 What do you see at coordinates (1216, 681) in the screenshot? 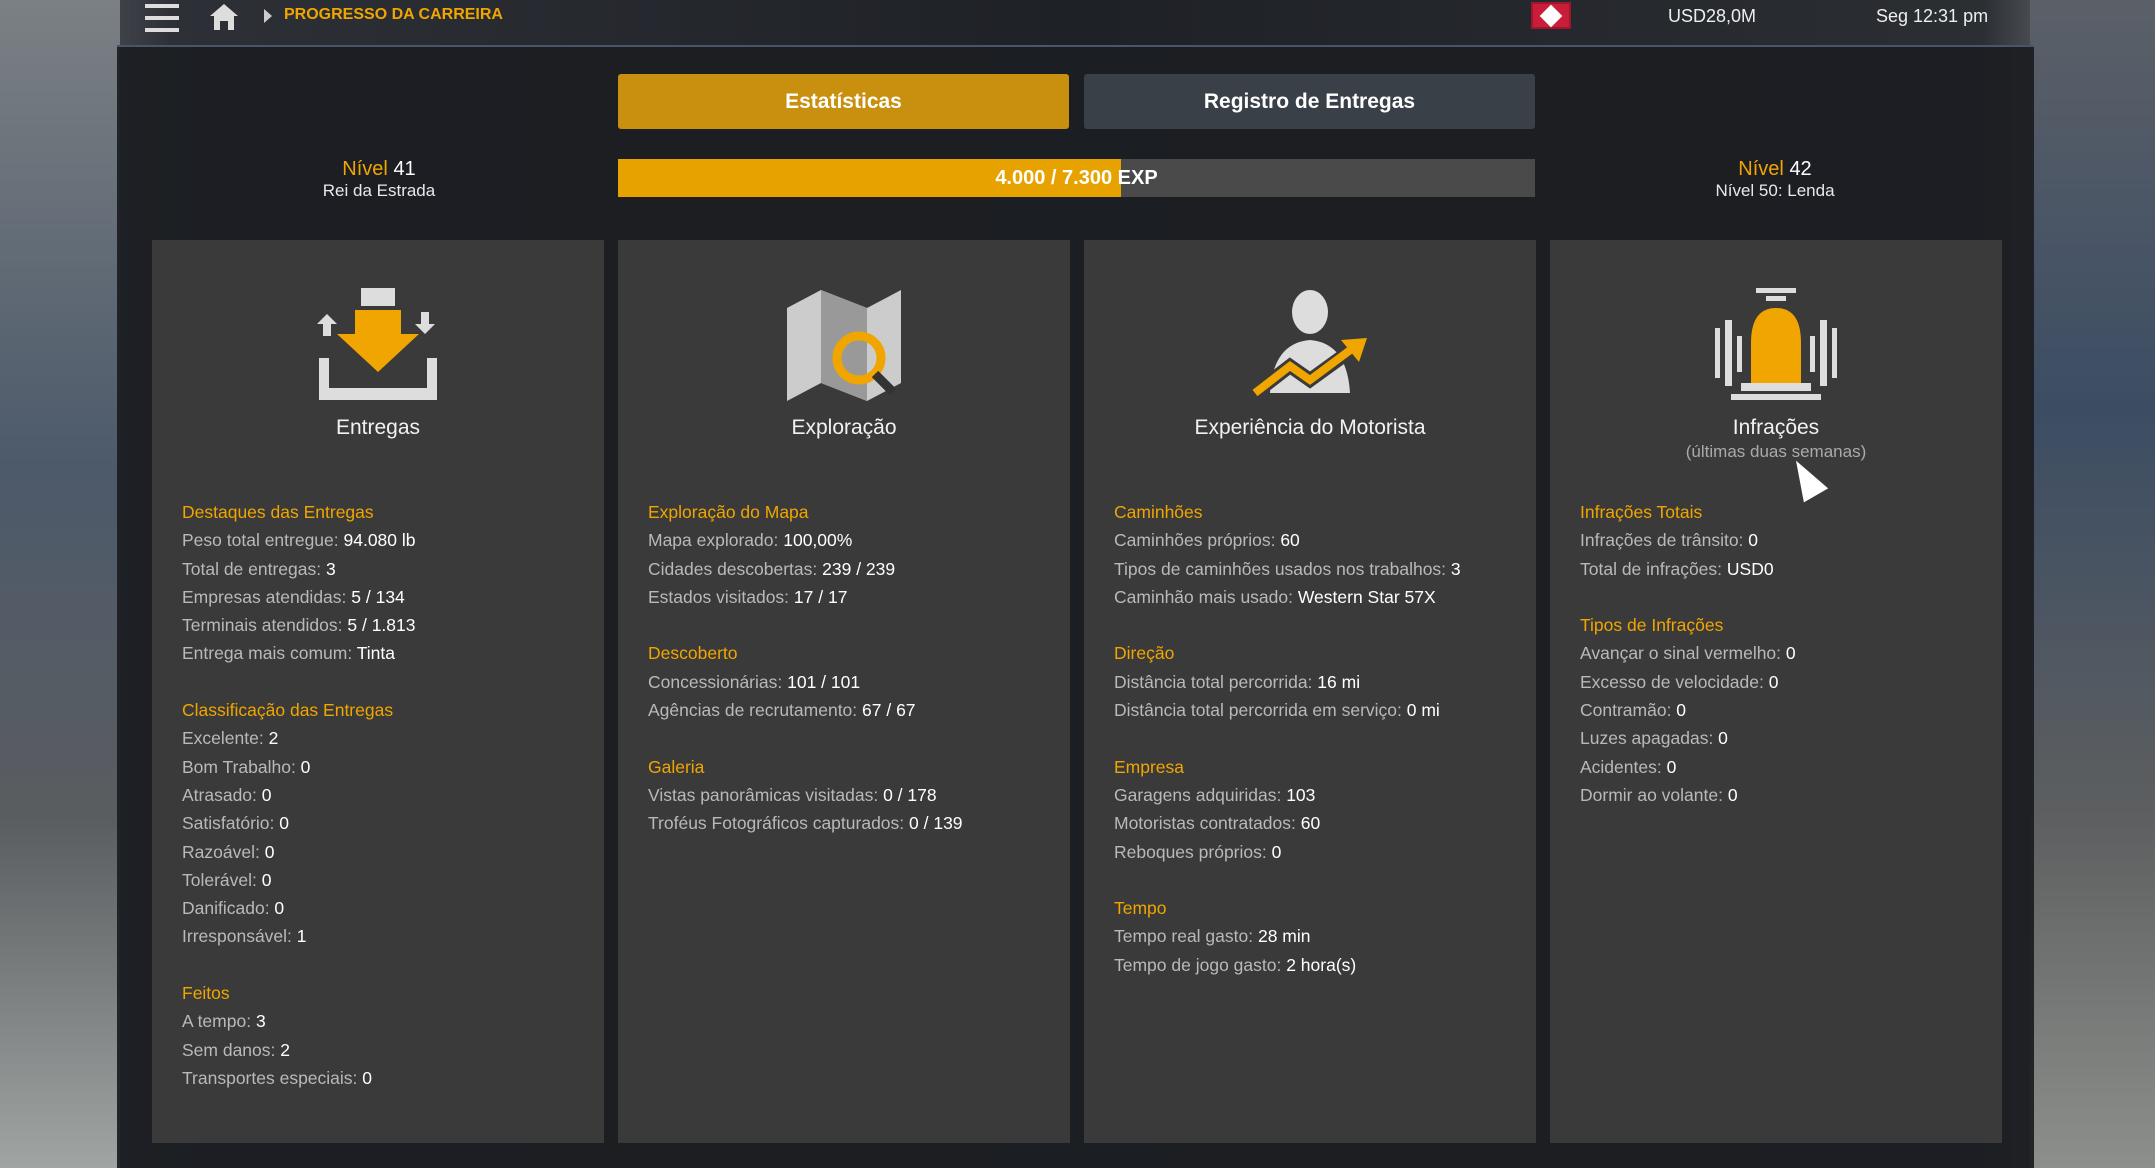
I see `stat-label: Distância total percorrida:` at bounding box center [1216, 681].